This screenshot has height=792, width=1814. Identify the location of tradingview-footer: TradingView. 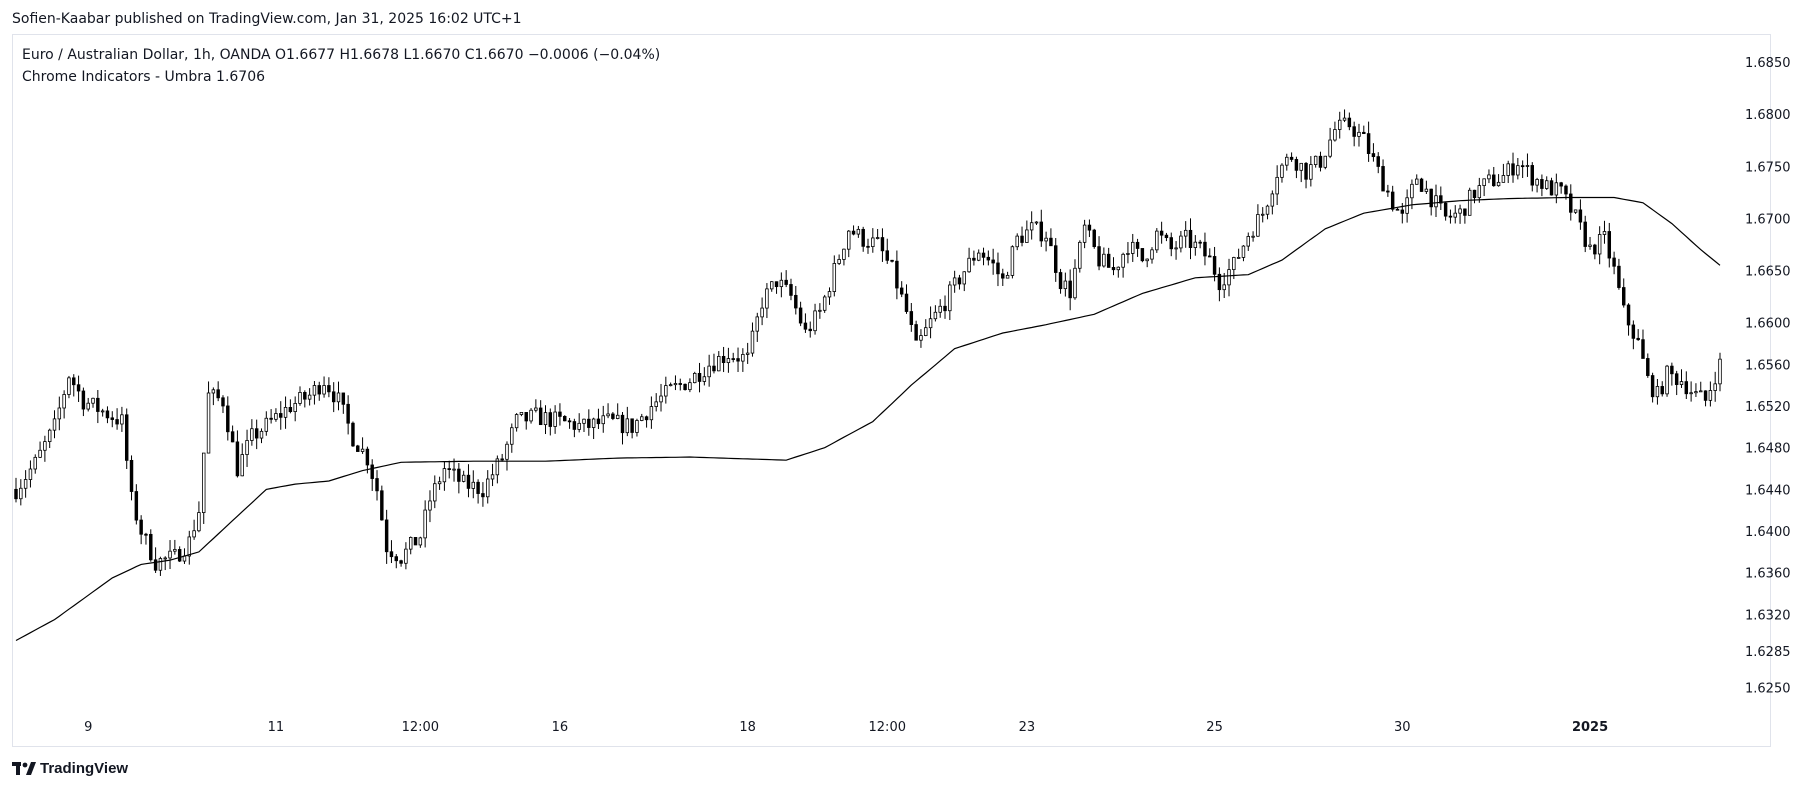
(70, 768).